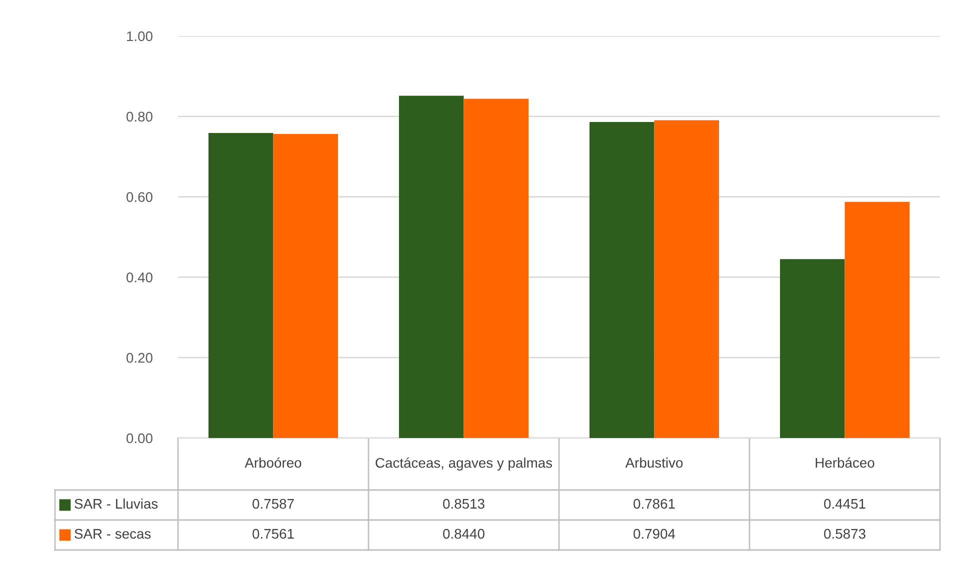  I want to click on y-tick-label: 0.00, so click(139, 438).